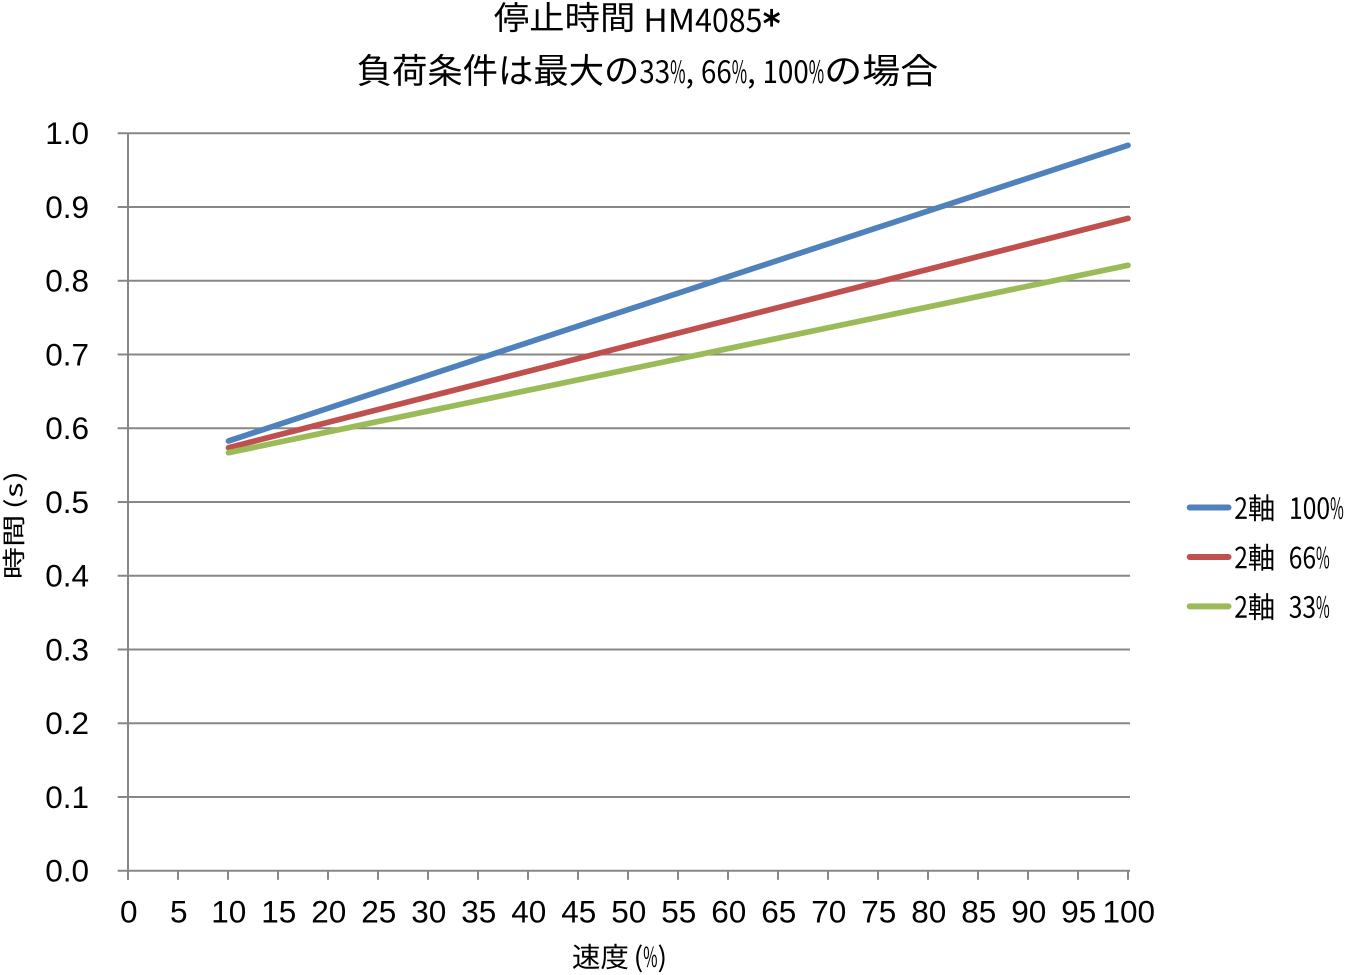  Describe the element at coordinates (67, 428) in the screenshot. I see `svg-text: 0.6` at that location.